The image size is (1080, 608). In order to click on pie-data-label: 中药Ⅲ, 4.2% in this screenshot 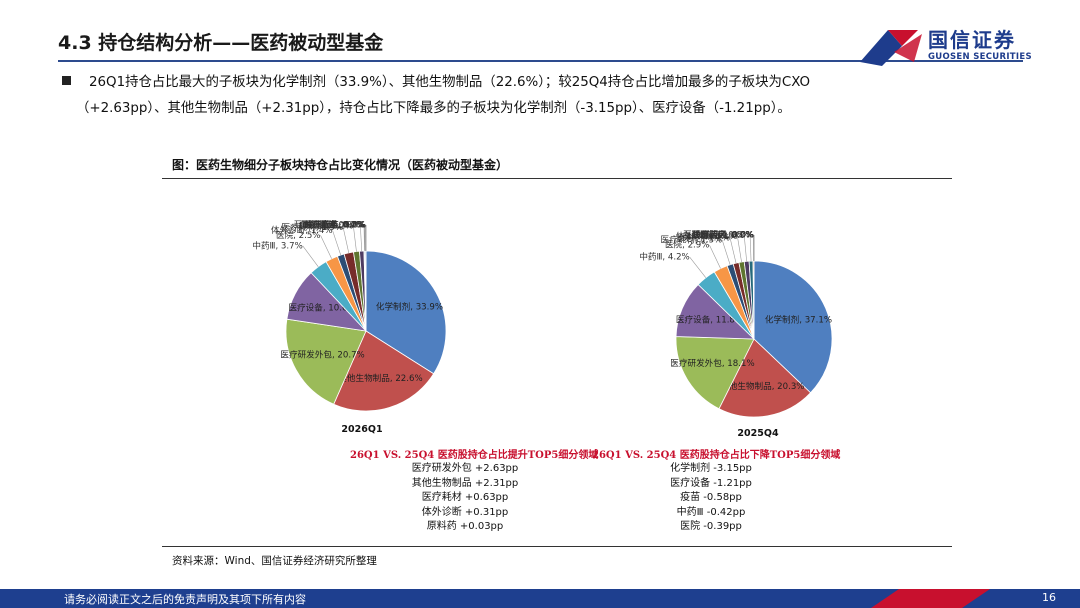, I will do `click(664, 257)`.